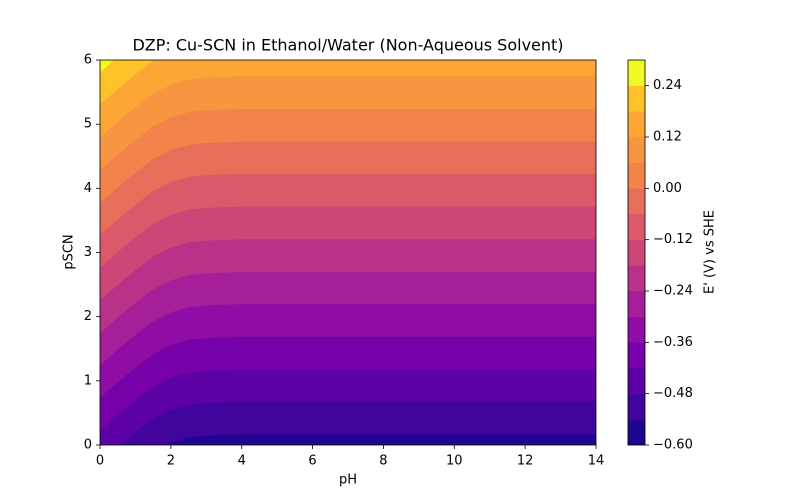 The height and width of the screenshot is (500, 800). Describe the element at coordinates (242, 461) in the screenshot. I see `x-tick-label: 4` at that location.